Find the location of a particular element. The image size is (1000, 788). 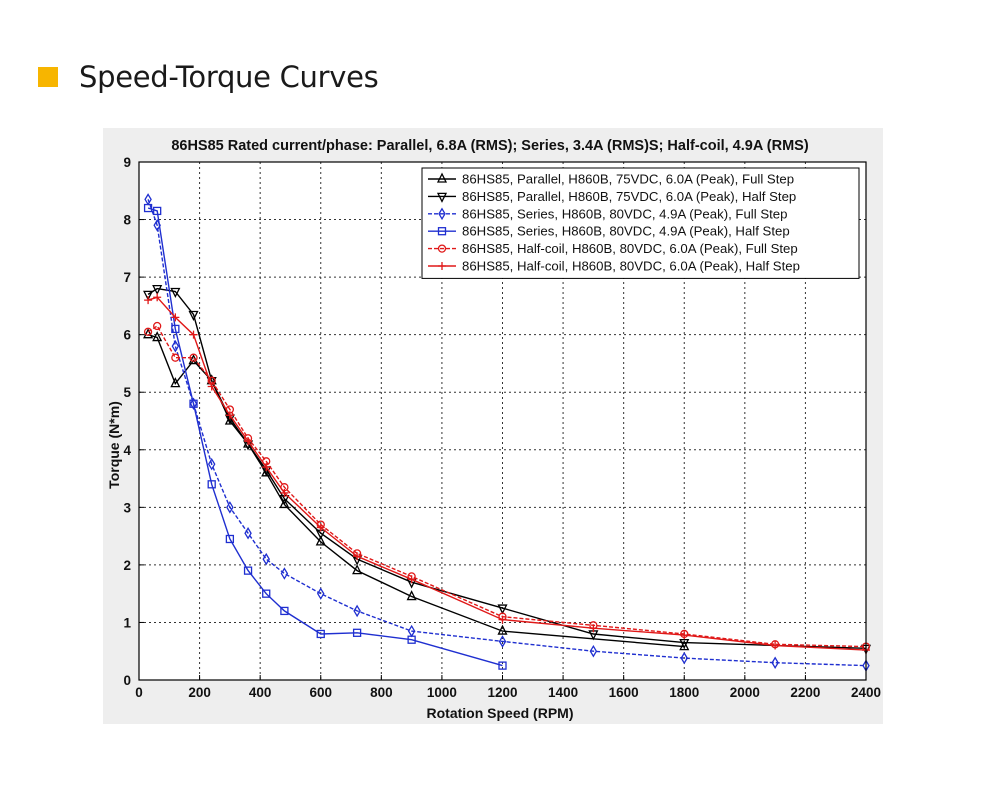

y-tick-label: 2 is located at coordinates (127, 565).